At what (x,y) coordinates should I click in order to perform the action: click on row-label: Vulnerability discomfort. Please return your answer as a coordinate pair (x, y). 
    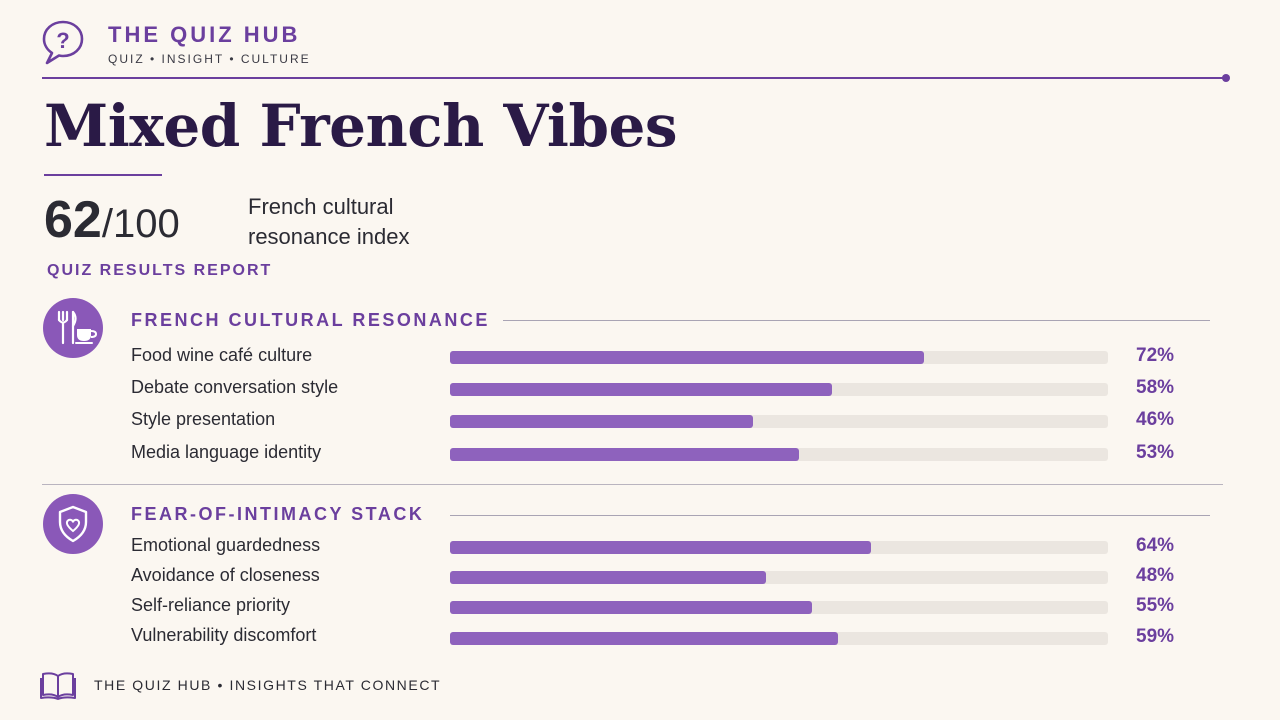
    Looking at the image, I should click on (224, 635).